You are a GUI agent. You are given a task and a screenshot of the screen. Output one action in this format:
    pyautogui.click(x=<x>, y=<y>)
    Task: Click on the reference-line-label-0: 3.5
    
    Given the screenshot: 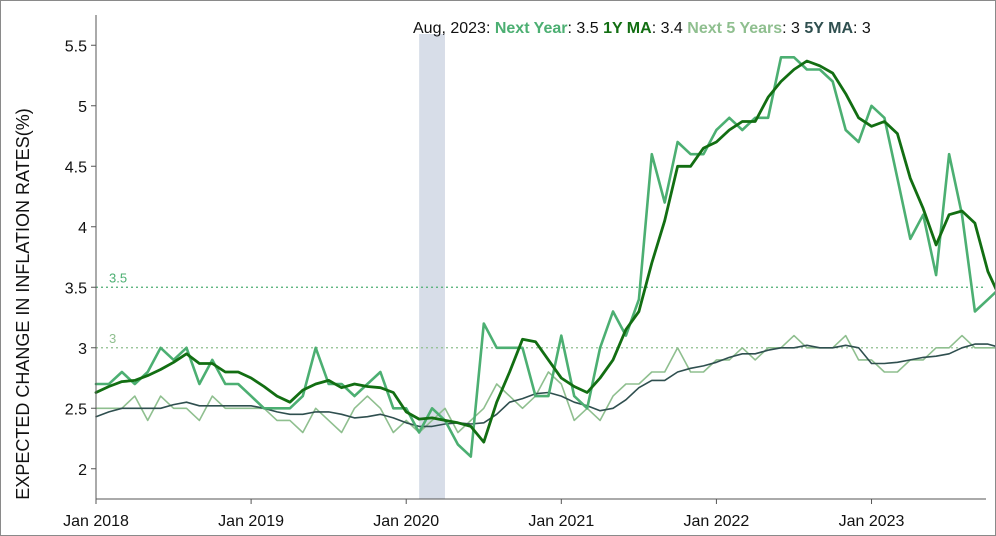 What is the action you would take?
    pyautogui.click(x=118, y=277)
    